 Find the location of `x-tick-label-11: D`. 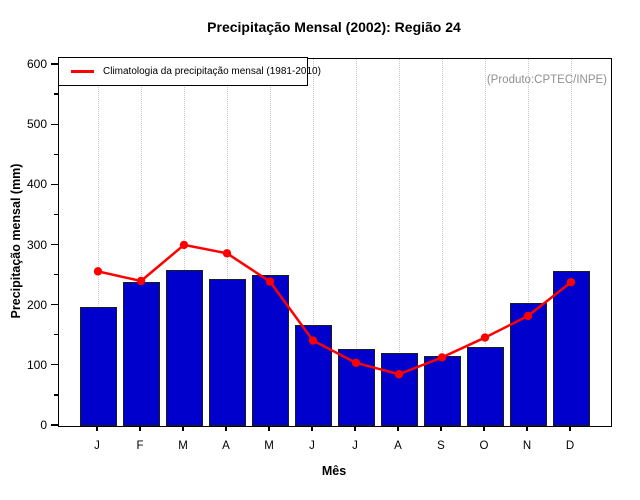

x-tick-label-11: D is located at coordinates (570, 446).